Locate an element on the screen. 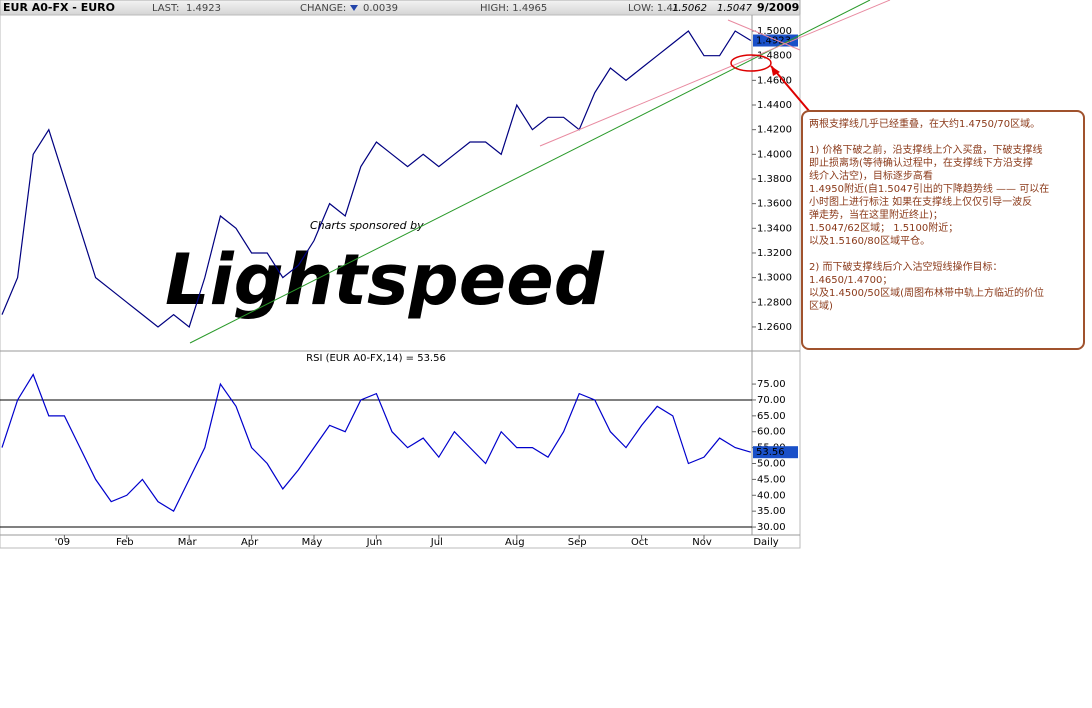 This screenshot has width=1092, height=708. last-label: LAST: is located at coordinates (165, 8).